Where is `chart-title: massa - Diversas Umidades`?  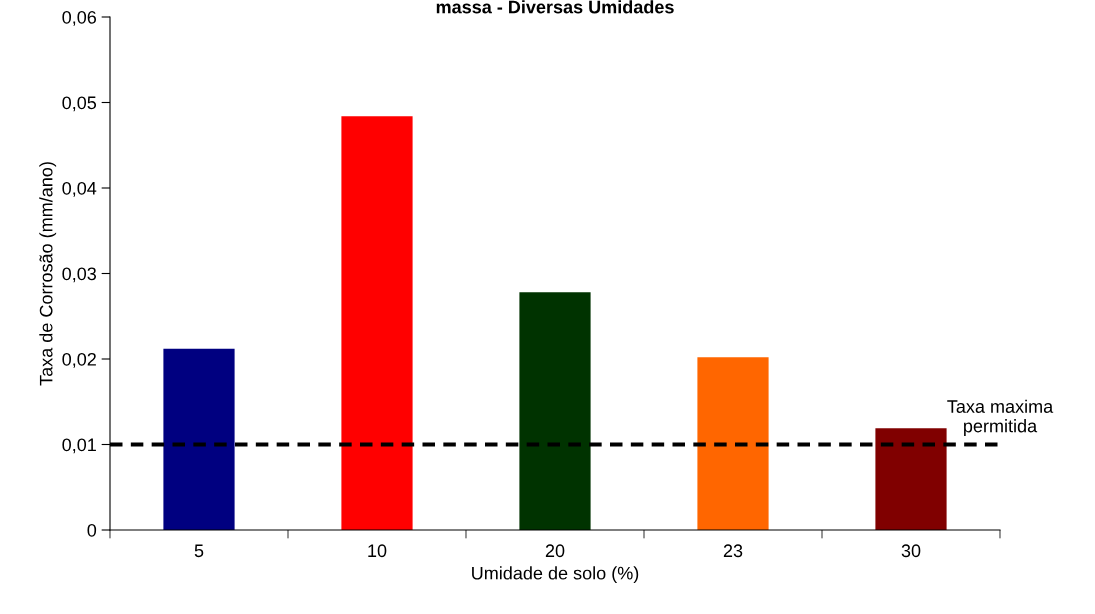 chart-title: massa - Diversas Umidades is located at coordinates (555, 7).